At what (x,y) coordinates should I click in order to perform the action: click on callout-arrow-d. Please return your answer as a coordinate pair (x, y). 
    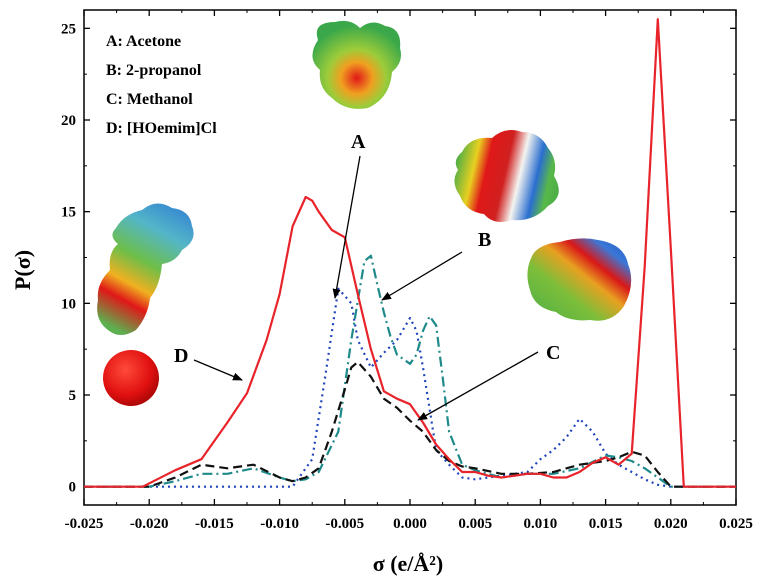
    Looking at the image, I should click on (218, 370).